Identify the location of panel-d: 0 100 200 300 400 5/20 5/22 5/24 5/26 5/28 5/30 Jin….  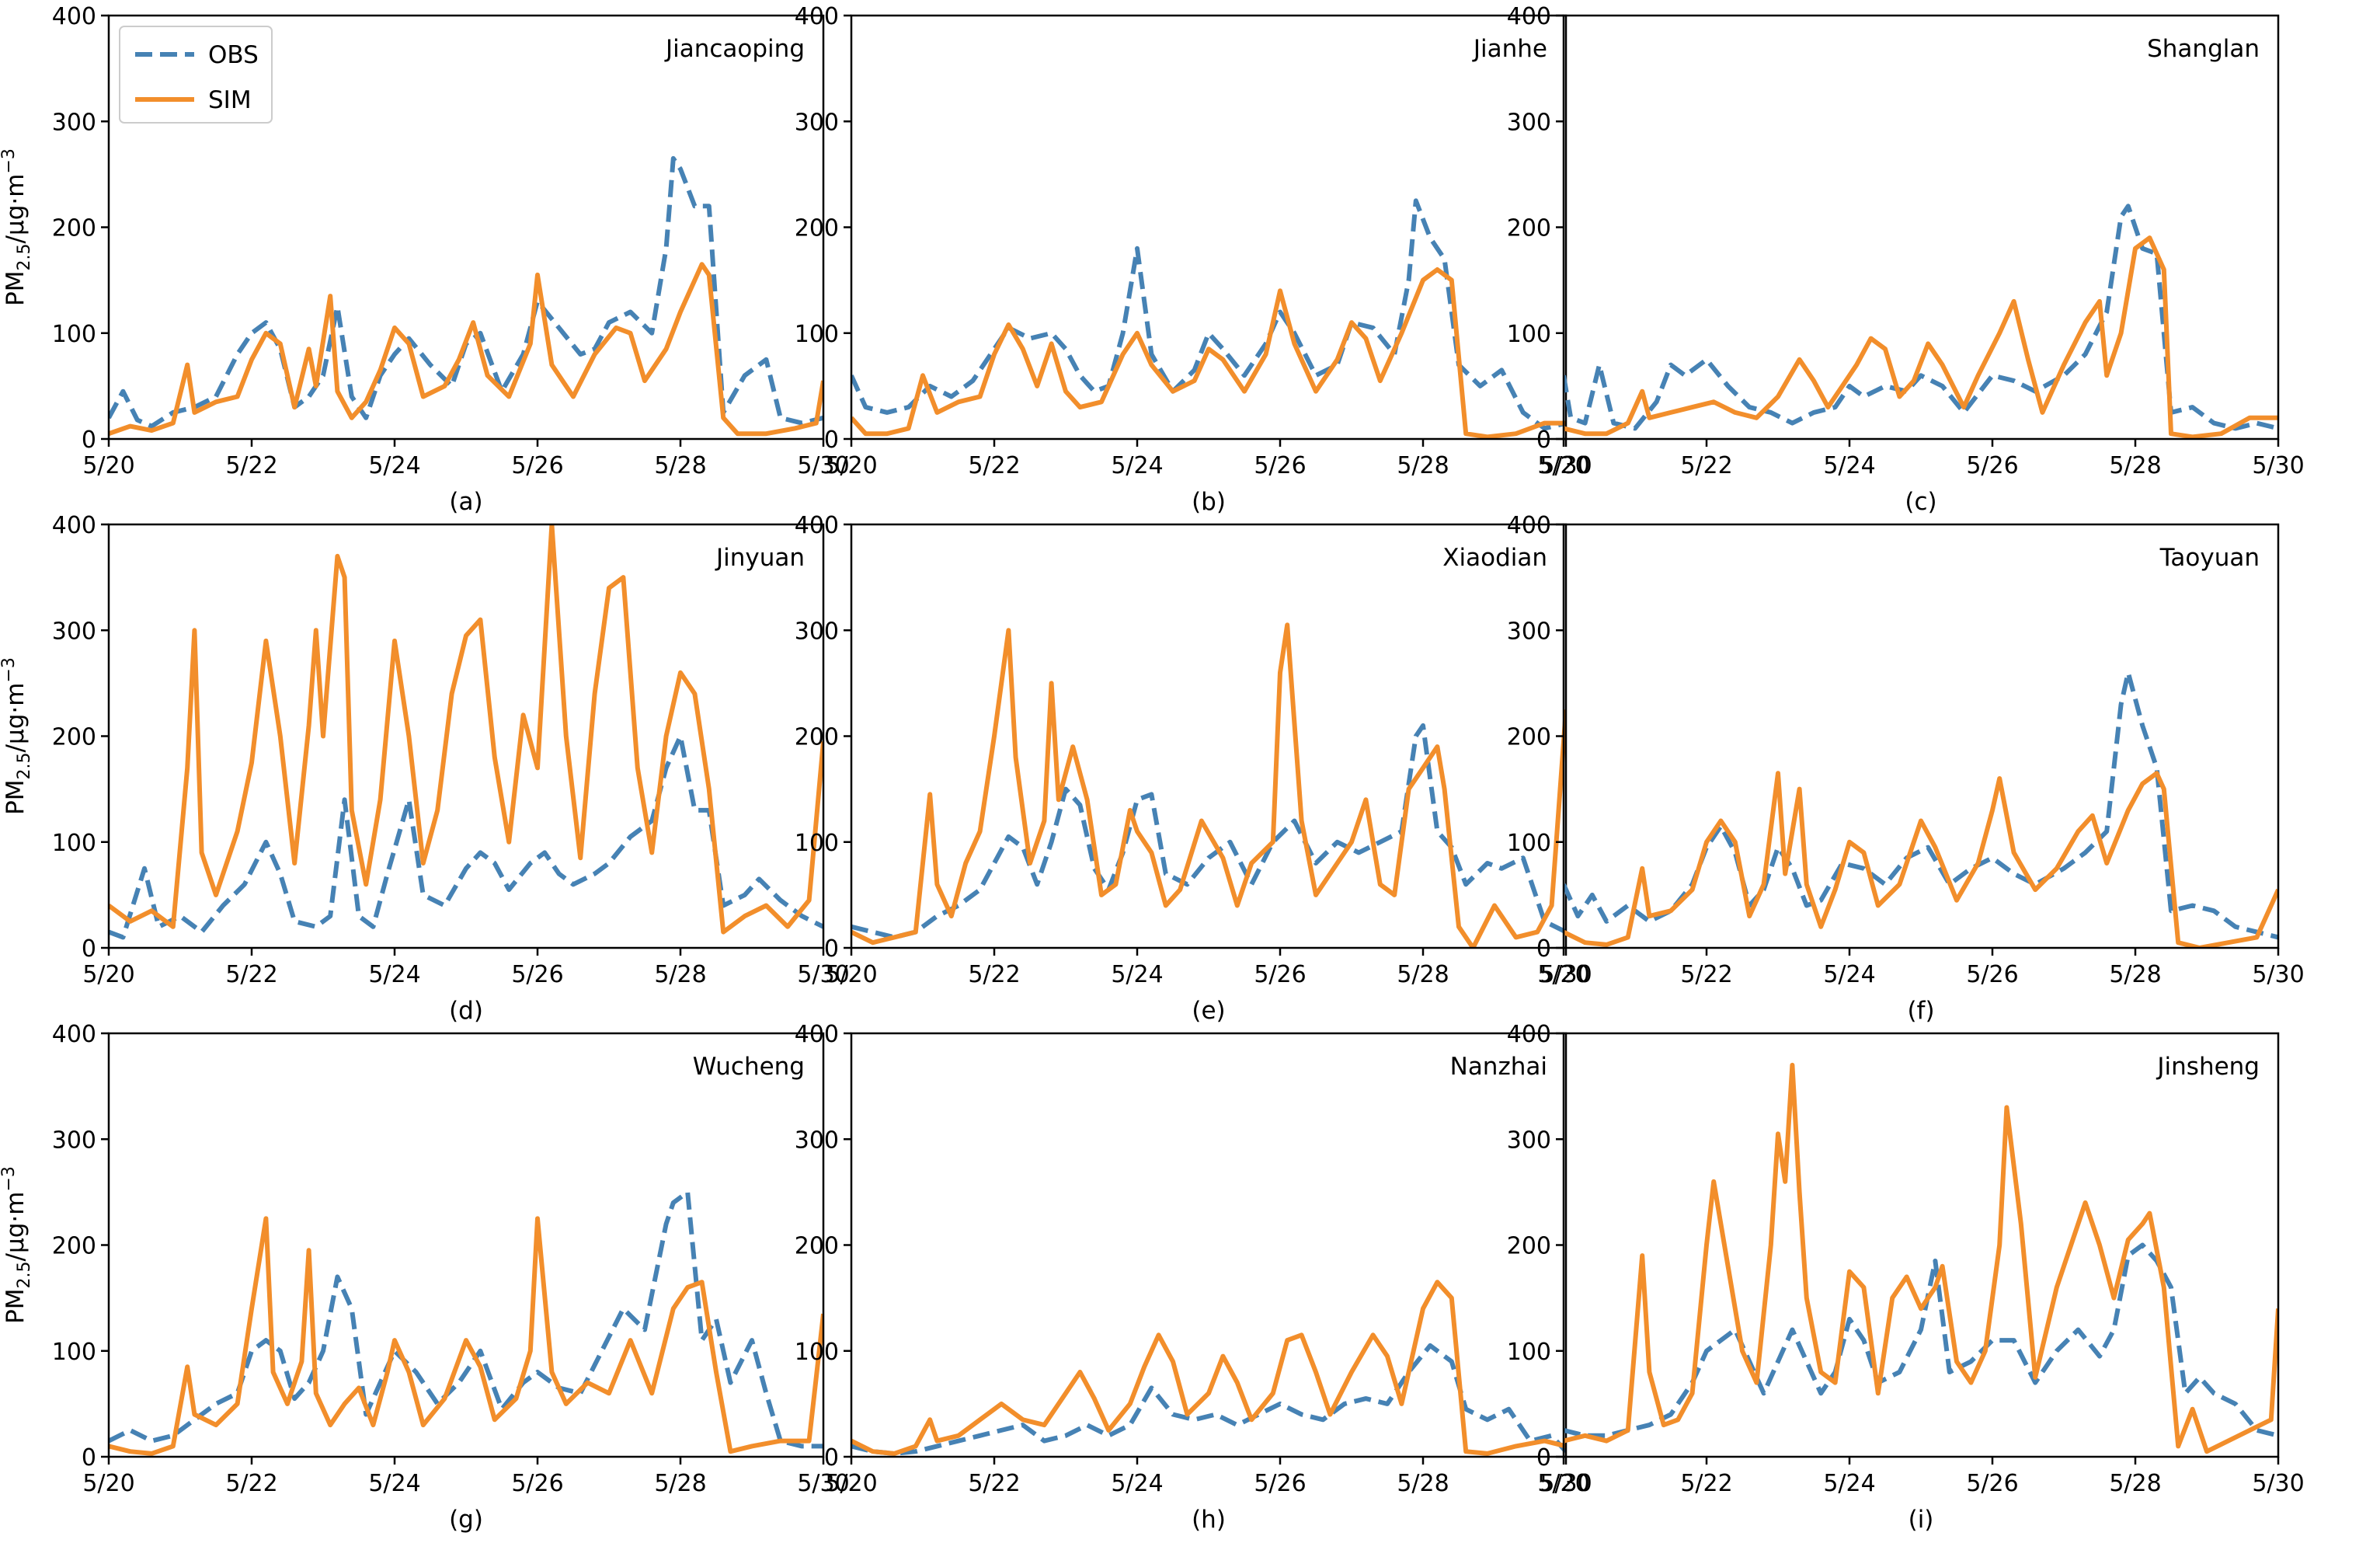
(425, 768).